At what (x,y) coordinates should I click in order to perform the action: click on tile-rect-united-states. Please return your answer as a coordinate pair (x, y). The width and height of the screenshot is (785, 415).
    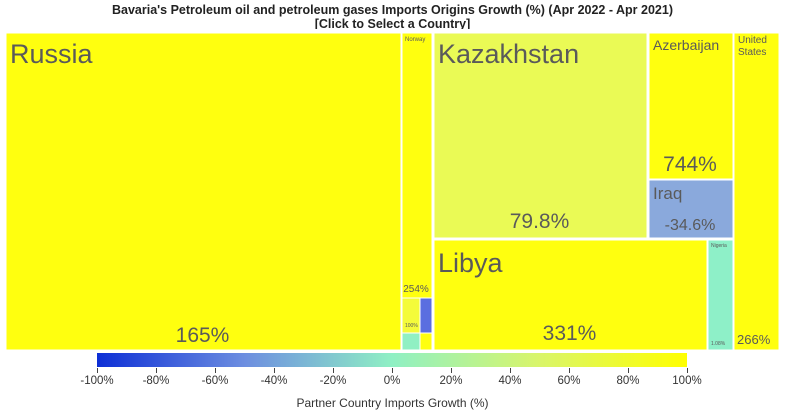
    Looking at the image, I should click on (756, 191).